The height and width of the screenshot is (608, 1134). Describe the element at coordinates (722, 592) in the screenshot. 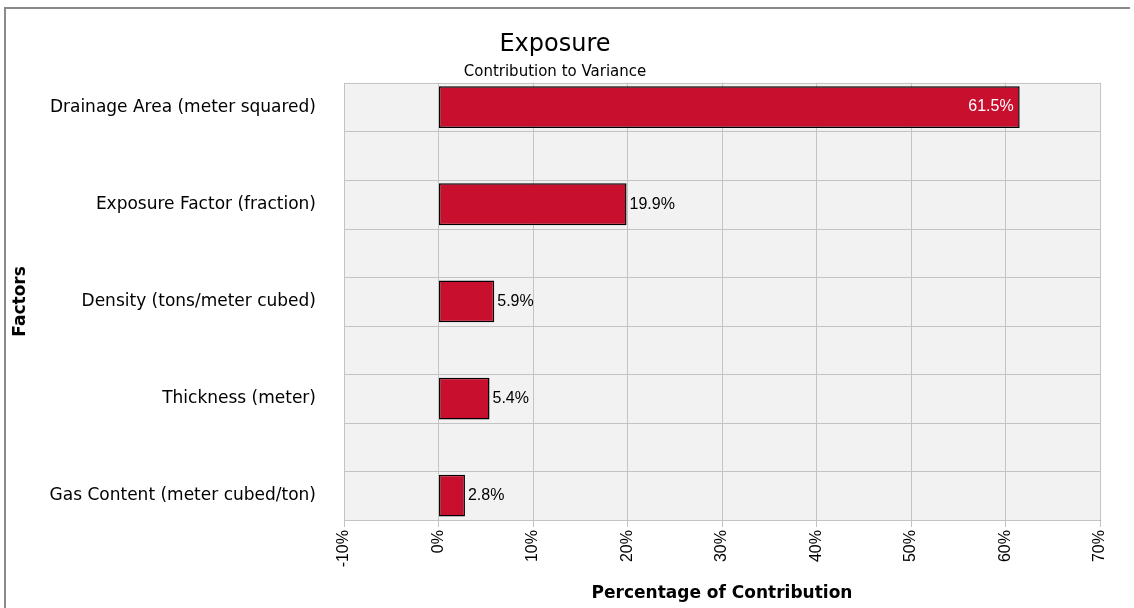

I see `x-axis-title: Percentage of Contribution` at that location.